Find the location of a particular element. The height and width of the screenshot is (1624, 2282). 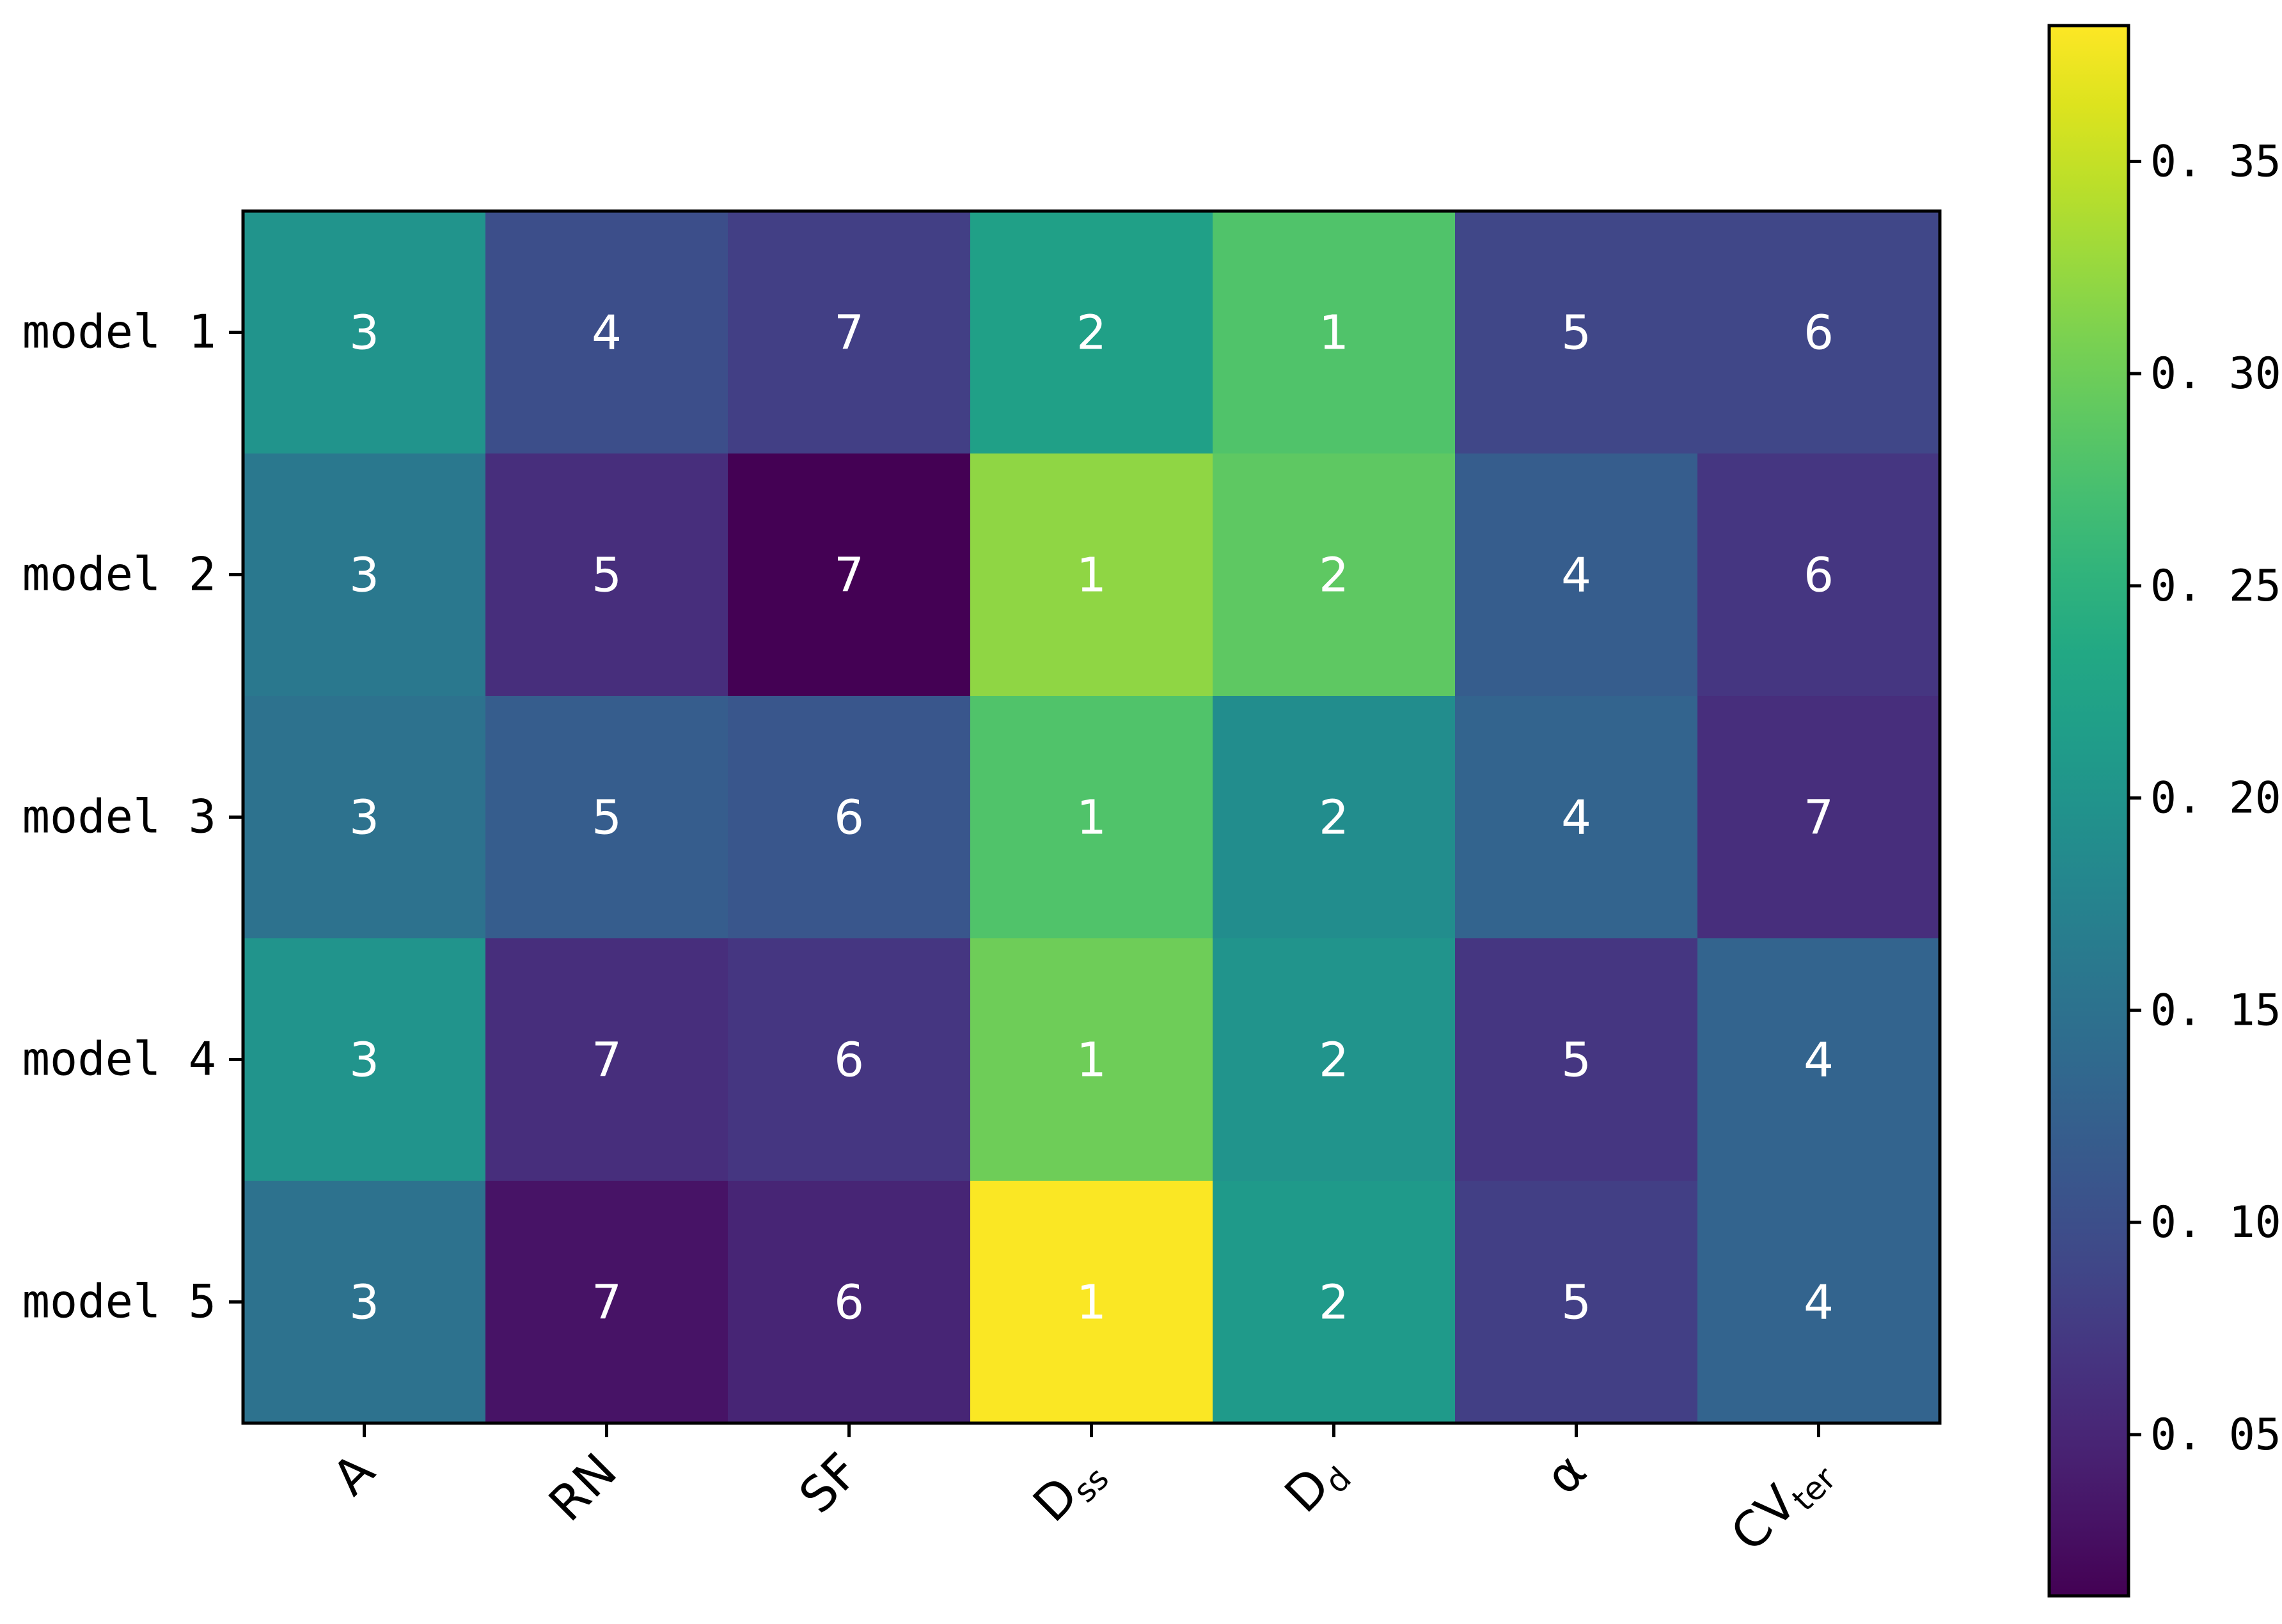

cell-annotation-r2-c7: 6 is located at coordinates (1819, 575).